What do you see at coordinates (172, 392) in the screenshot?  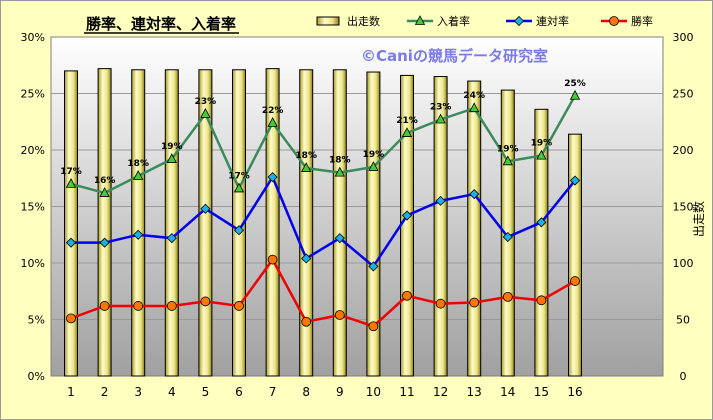 I see `category-label: 4` at bounding box center [172, 392].